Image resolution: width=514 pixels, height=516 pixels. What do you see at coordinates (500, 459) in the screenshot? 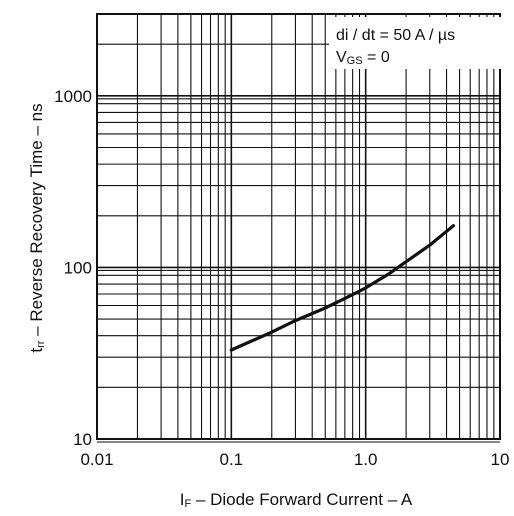
I see `x-tick-label: 10` at bounding box center [500, 459].